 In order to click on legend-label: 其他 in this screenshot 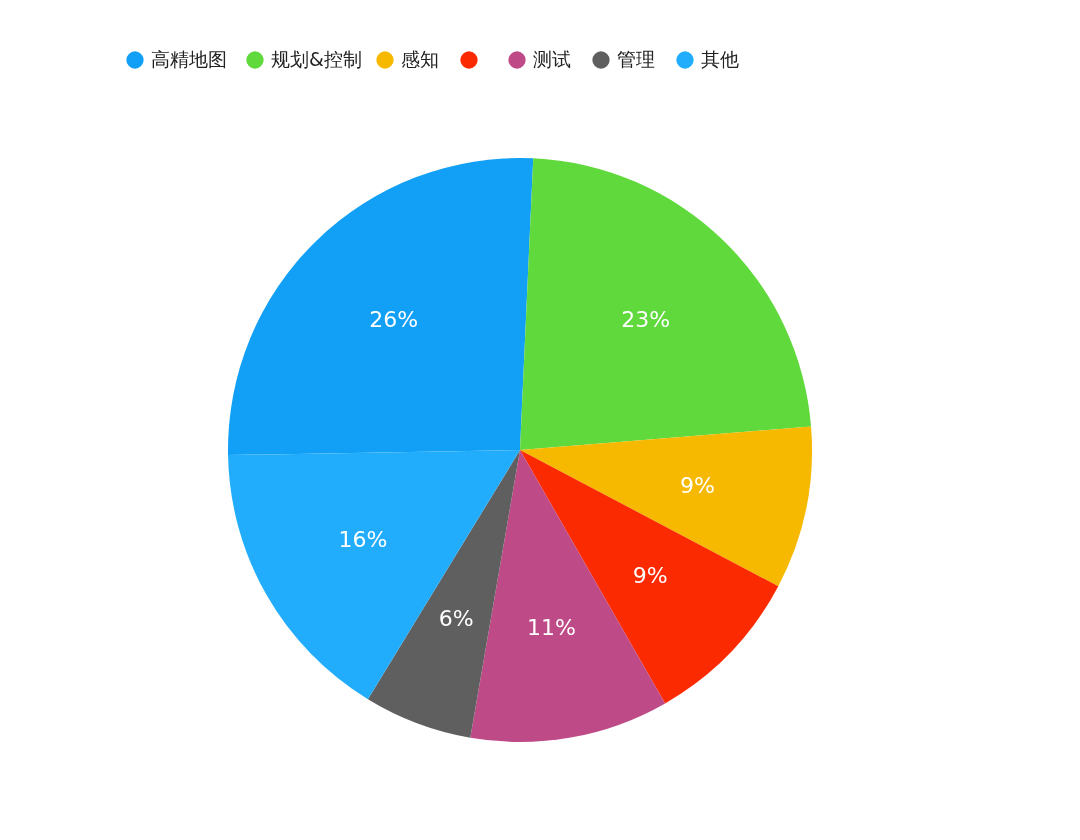, I will do `click(720, 59)`.